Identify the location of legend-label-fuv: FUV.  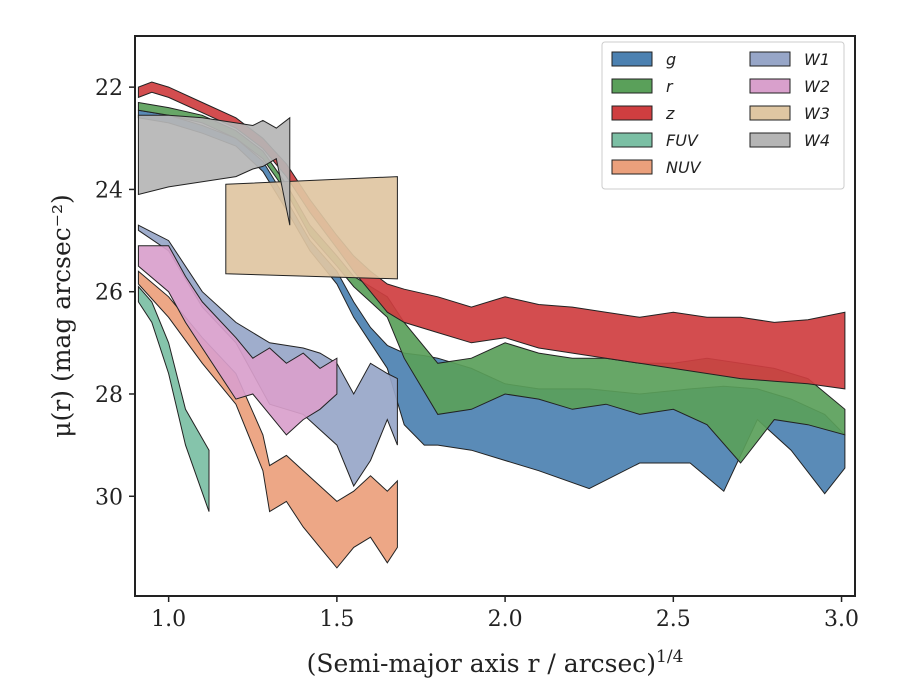
(682, 140).